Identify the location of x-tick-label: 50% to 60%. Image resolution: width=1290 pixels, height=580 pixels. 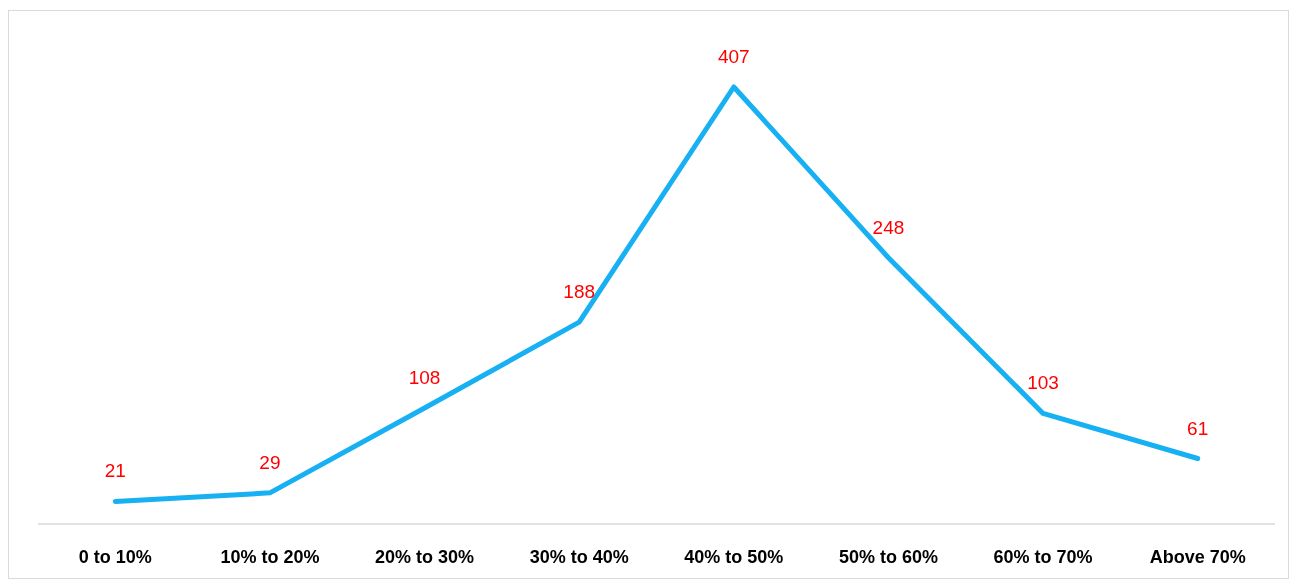
(888, 557).